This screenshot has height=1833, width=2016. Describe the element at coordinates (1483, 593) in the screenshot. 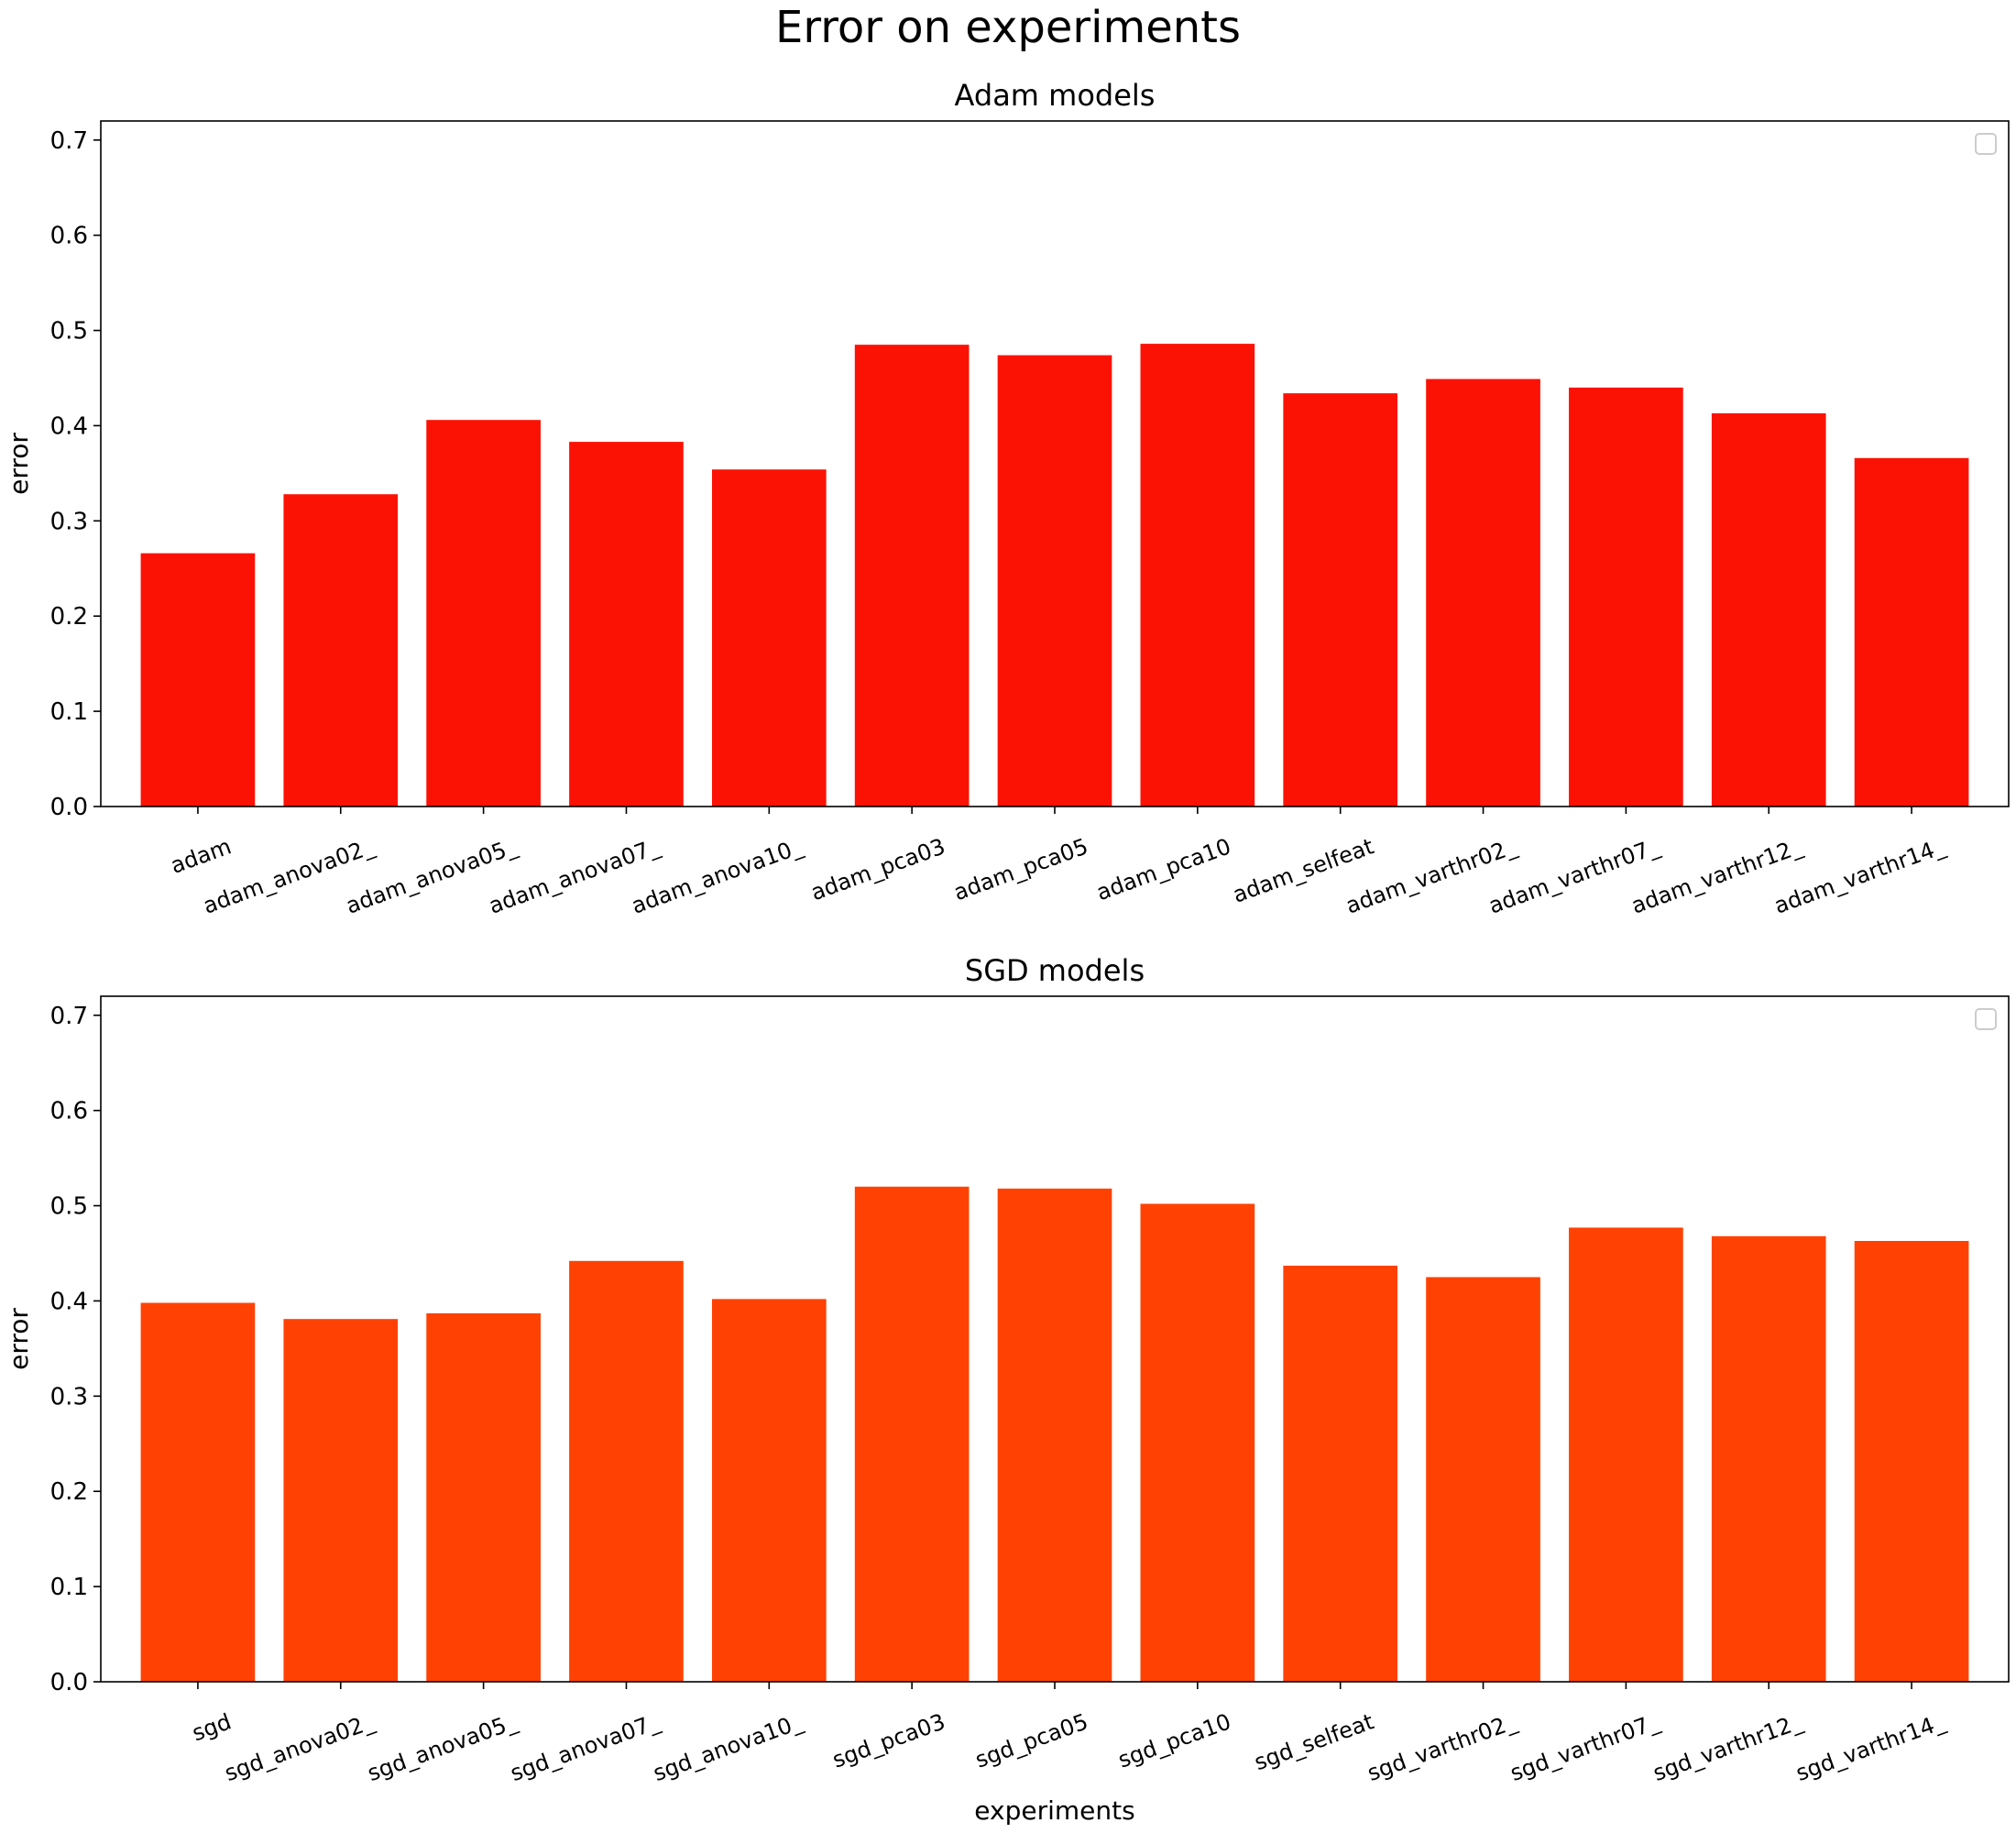

I see `bar-adam-varthr02` at that location.